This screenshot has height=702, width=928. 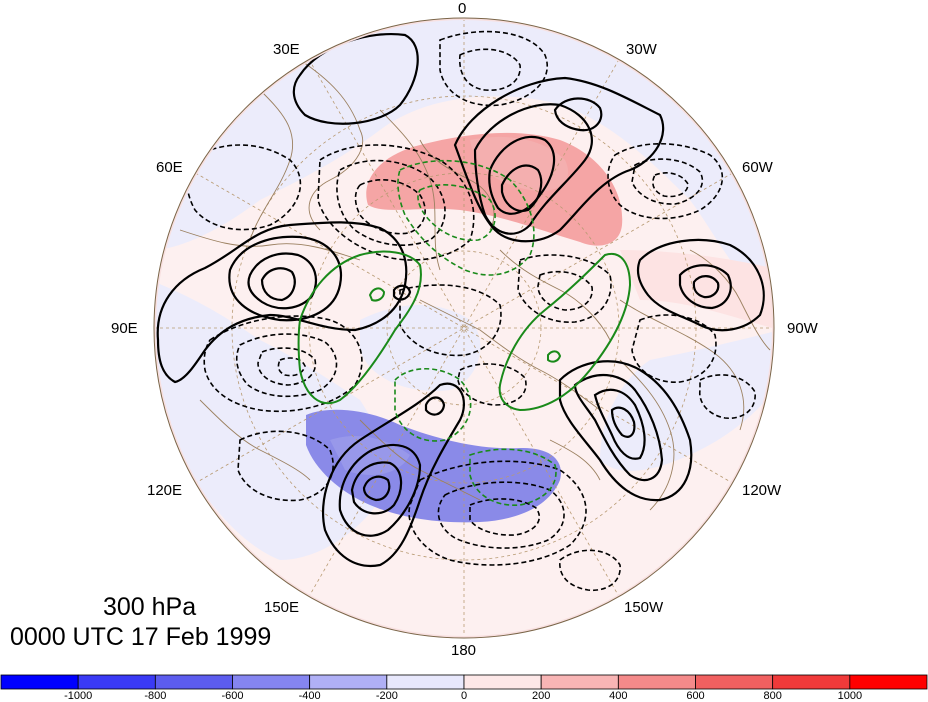 I want to click on colorbar-tick-label: 800, so click(x=772, y=696).